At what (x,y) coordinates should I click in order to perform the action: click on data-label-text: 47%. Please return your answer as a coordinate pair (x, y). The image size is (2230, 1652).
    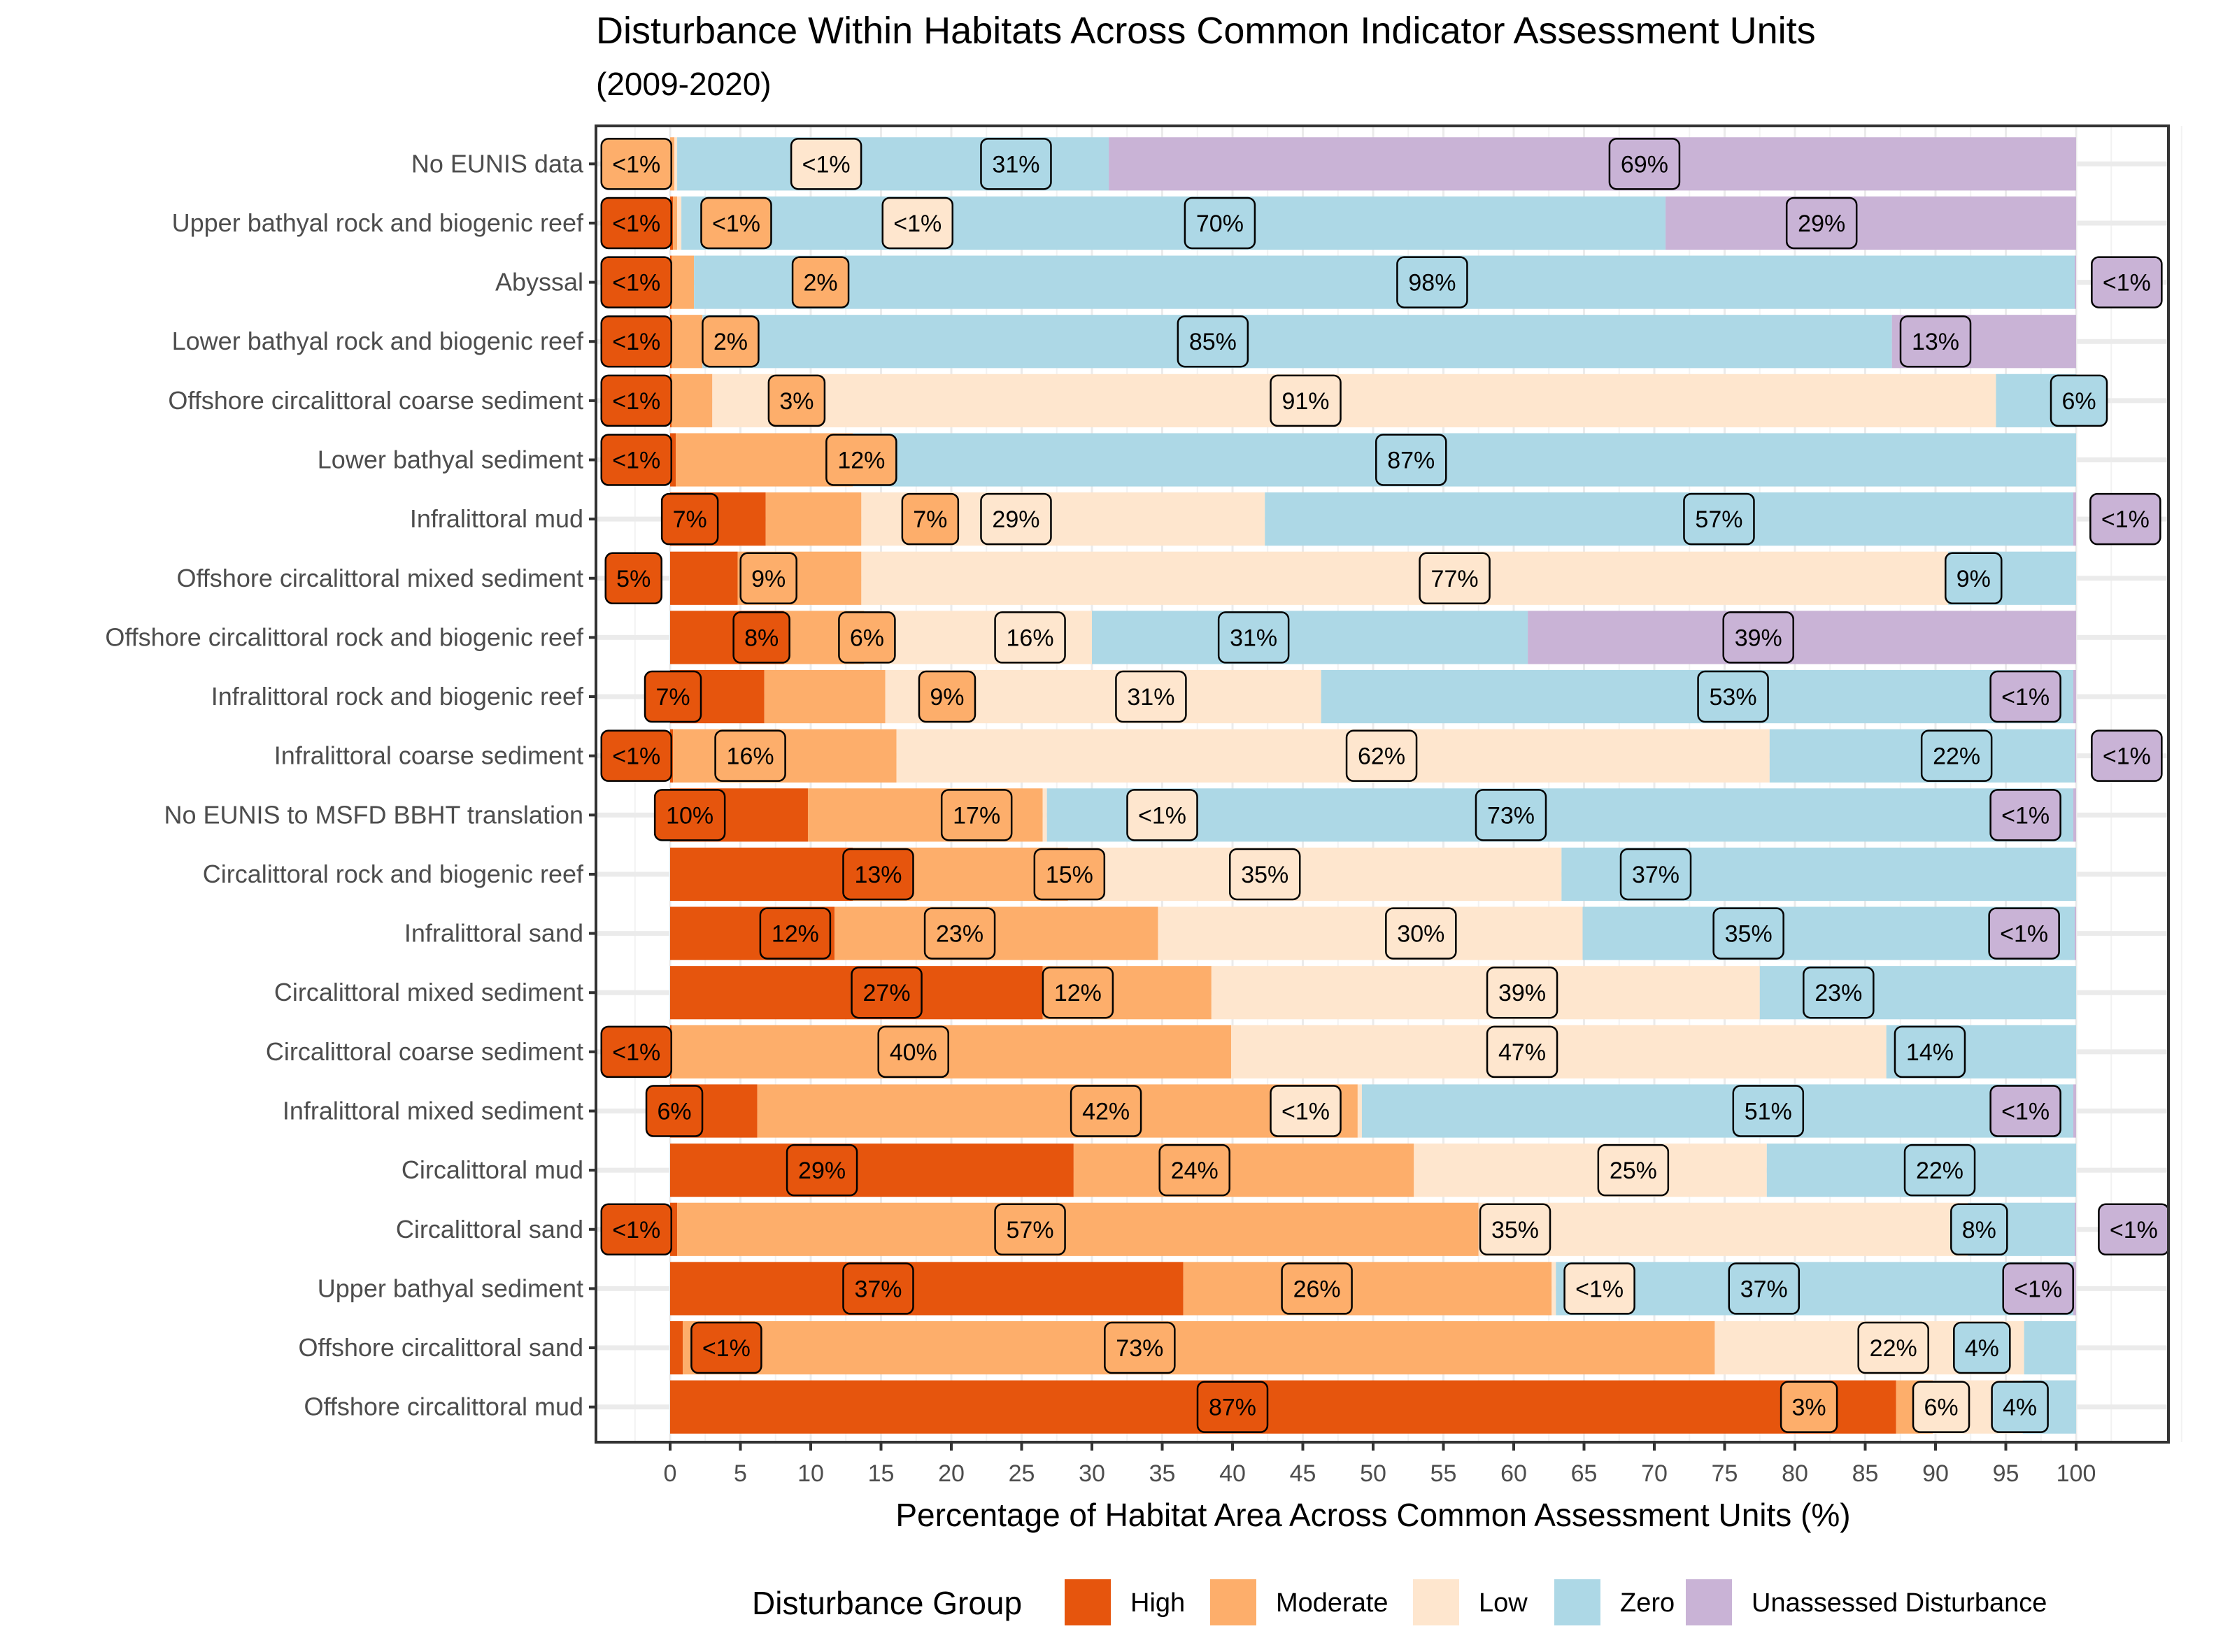
    Looking at the image, I should click on (1522, 1052).